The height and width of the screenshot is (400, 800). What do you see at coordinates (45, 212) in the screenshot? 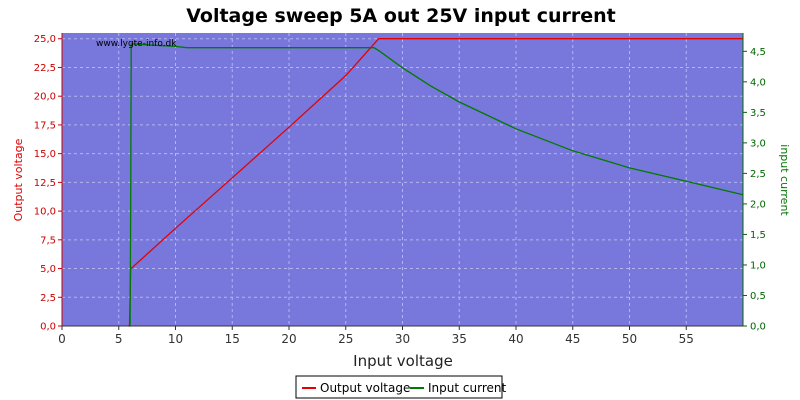
I see `y-left-tick-label: 10,0` at bounding box center [45, 212].